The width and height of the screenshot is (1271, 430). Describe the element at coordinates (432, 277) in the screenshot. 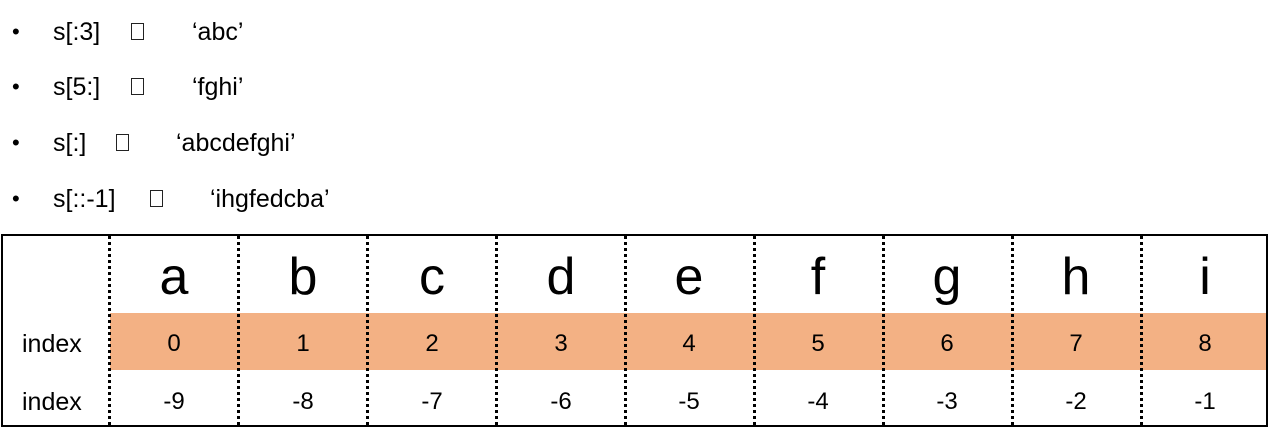

I see `string-character: c` at that location.